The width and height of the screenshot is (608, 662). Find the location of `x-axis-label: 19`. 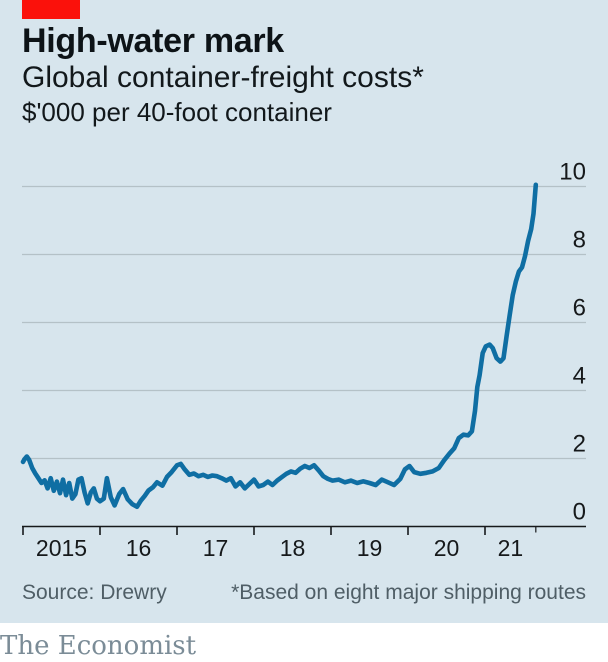

x-axis-label: 19 is located at coordinates (370, 548).